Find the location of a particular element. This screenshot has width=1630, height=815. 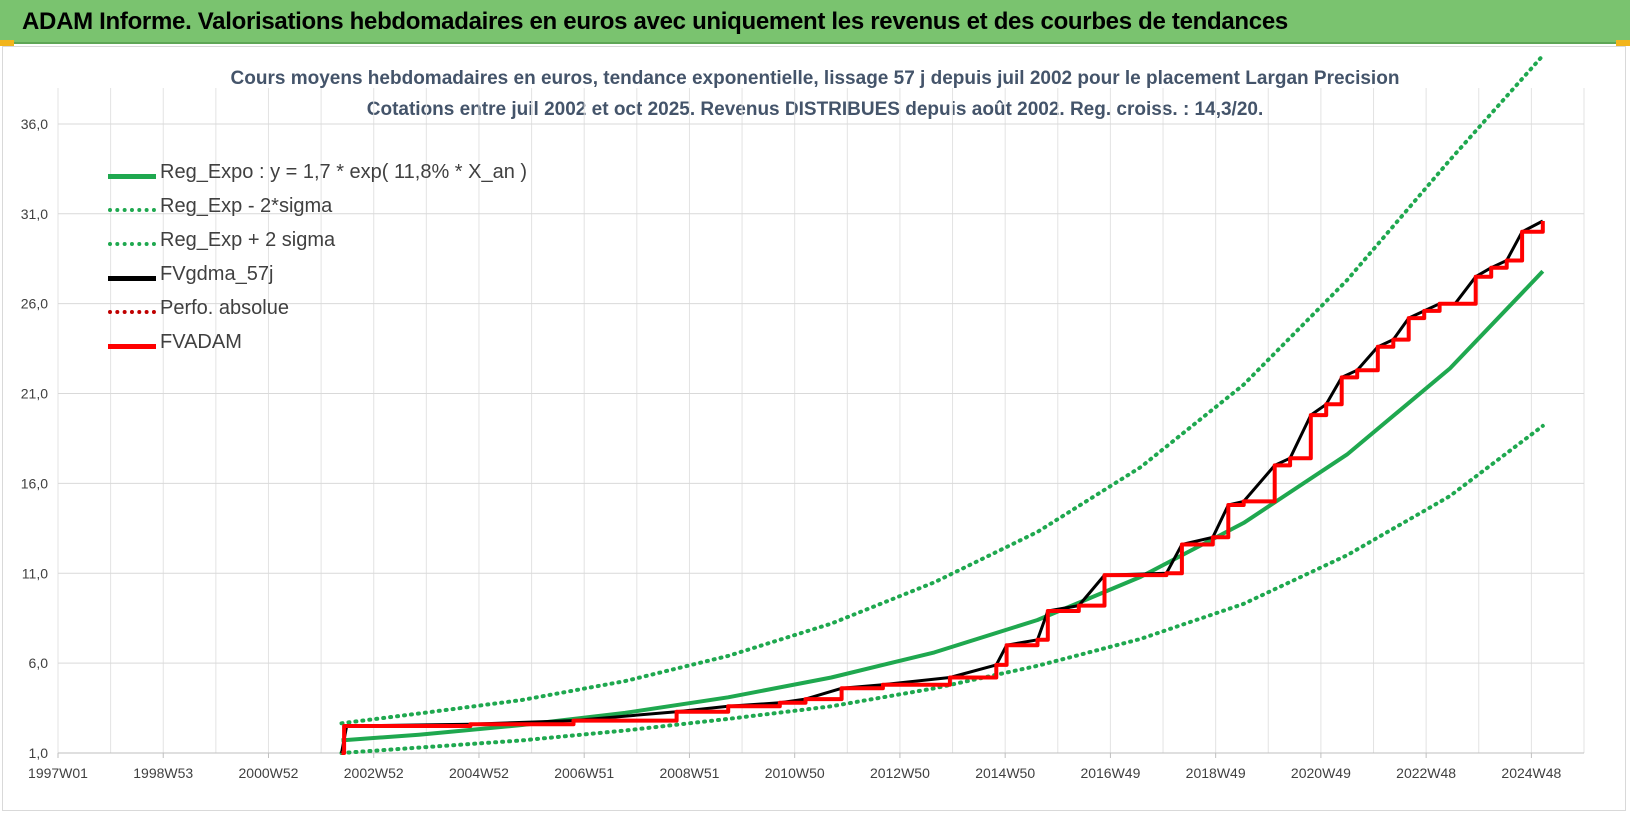

y-tick-label: 31,0 is located at coordinates (34, 214).